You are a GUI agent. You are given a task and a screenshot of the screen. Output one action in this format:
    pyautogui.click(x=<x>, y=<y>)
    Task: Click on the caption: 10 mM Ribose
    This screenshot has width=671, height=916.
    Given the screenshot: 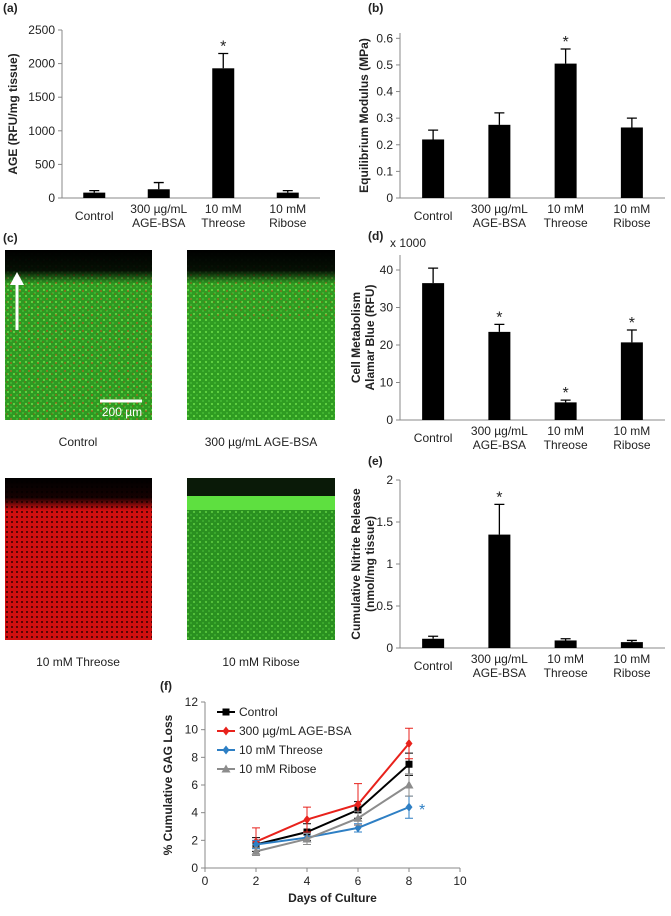 What is the action you would take?
    pyautogui.click(x=261, y=662)
    